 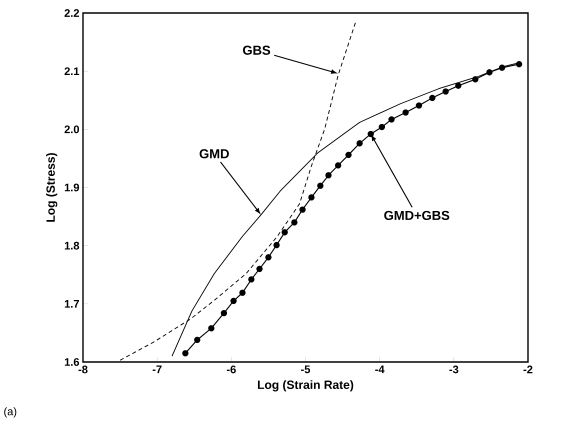 What do you see at coordinates (157, 370) in the screenshot?
I see `x-tick-label: -7` at bounding box center [157, 370].